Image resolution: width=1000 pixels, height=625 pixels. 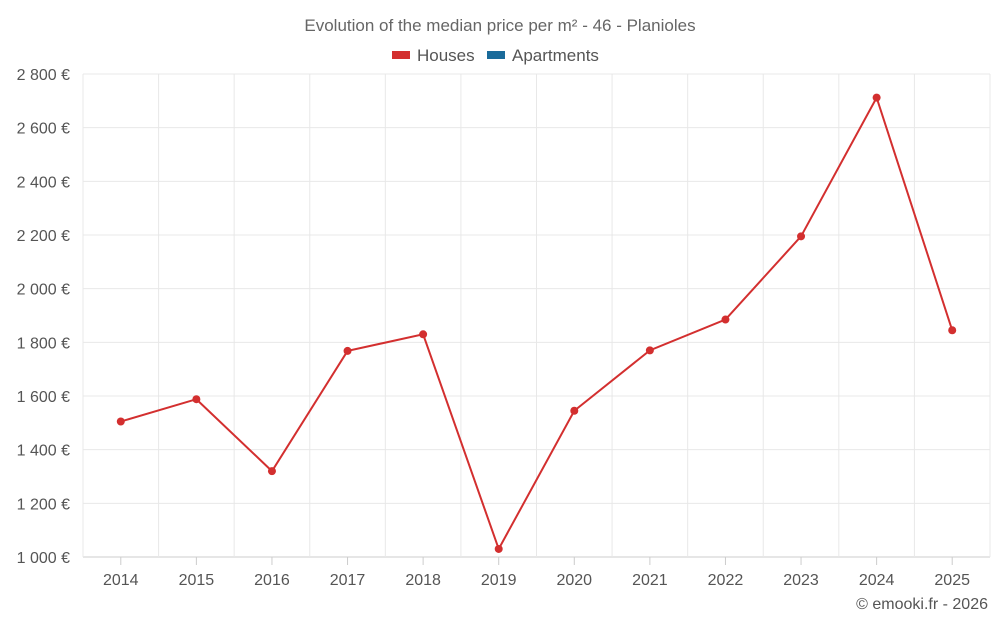 What do you see at coordinates (725, 319) in the screenshot?
I see `data-point-houses-2022` at bounding box center [725, 319].